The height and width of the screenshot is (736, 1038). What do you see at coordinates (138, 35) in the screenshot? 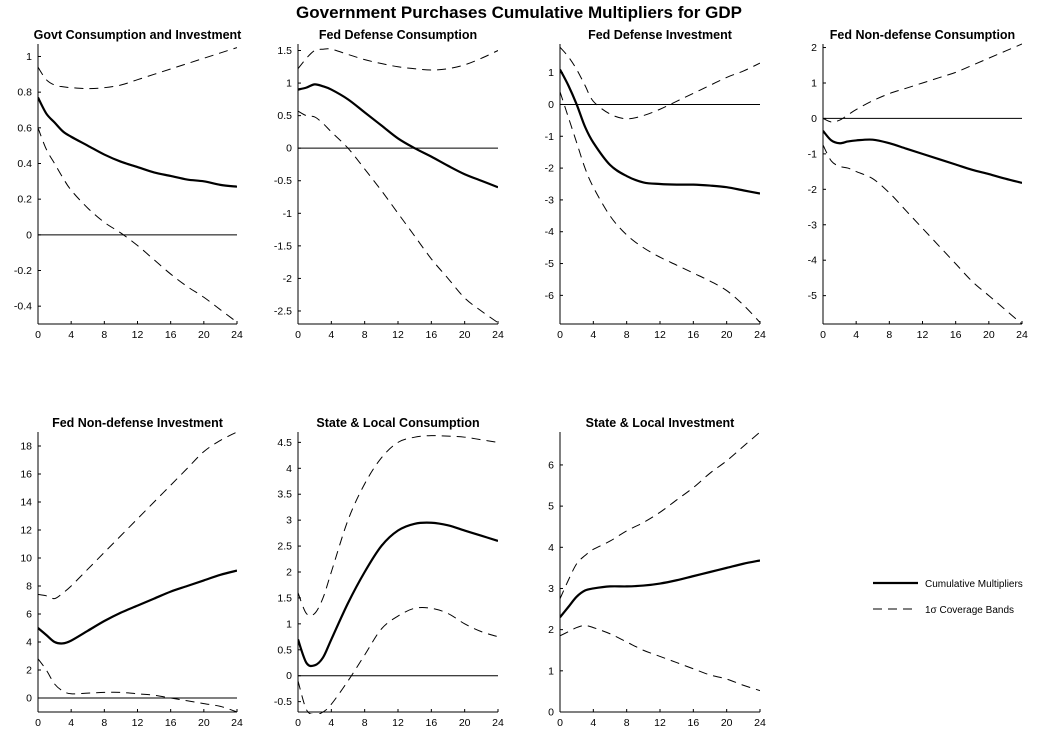
I see `panel-title: Govt Consumption and Investment` at bounding box center [138, 35].